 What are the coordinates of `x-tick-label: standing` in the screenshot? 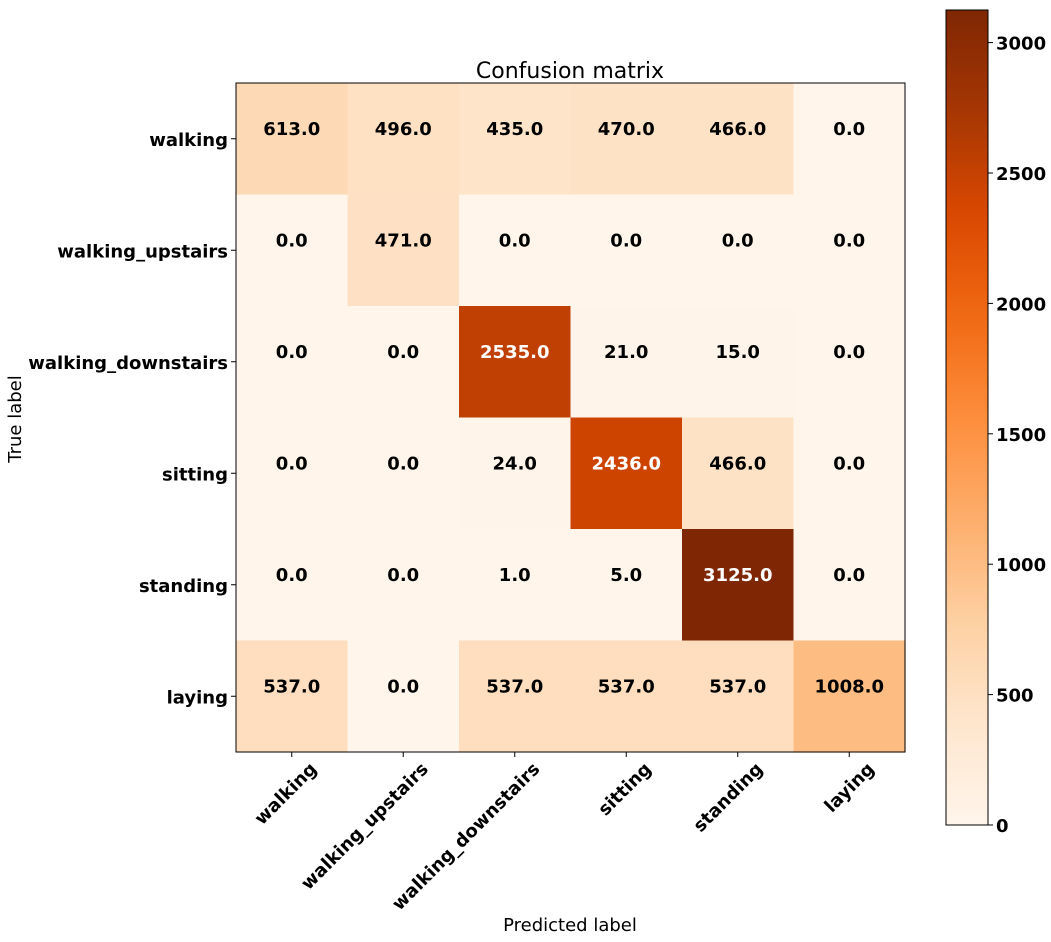 It's located at (728, 798).